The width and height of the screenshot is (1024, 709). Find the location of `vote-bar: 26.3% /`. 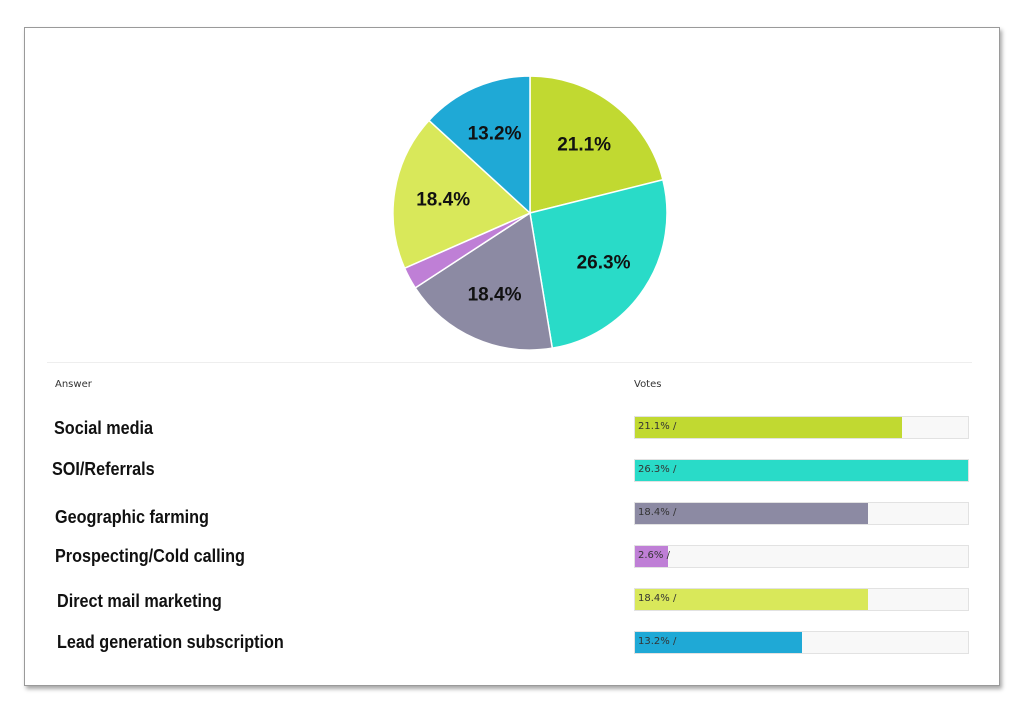

vote-bar: 26.3% / is located at coordinates (801, 470).